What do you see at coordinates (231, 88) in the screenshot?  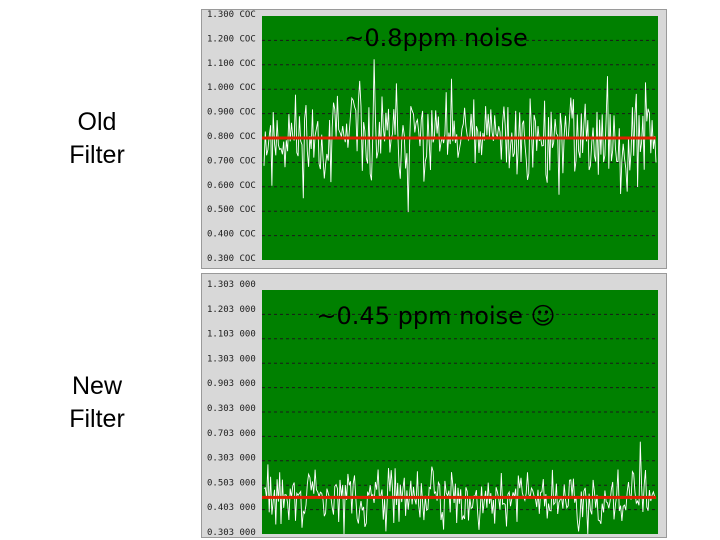 I see `y-tick-label: 1.000 COC` at bounding box center [231, 88].